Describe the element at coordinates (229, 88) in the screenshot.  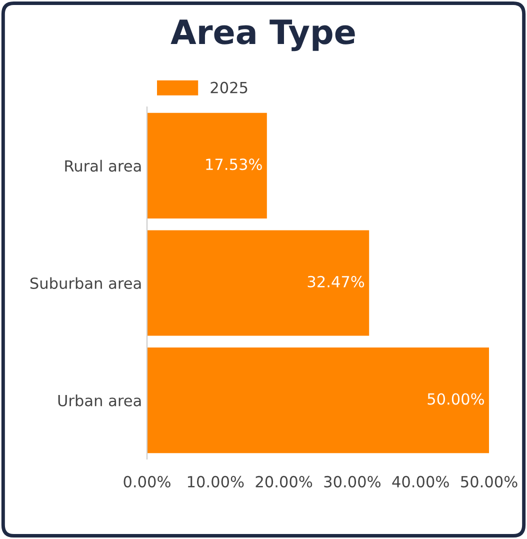
I see `legend-label: 2025` at that location.